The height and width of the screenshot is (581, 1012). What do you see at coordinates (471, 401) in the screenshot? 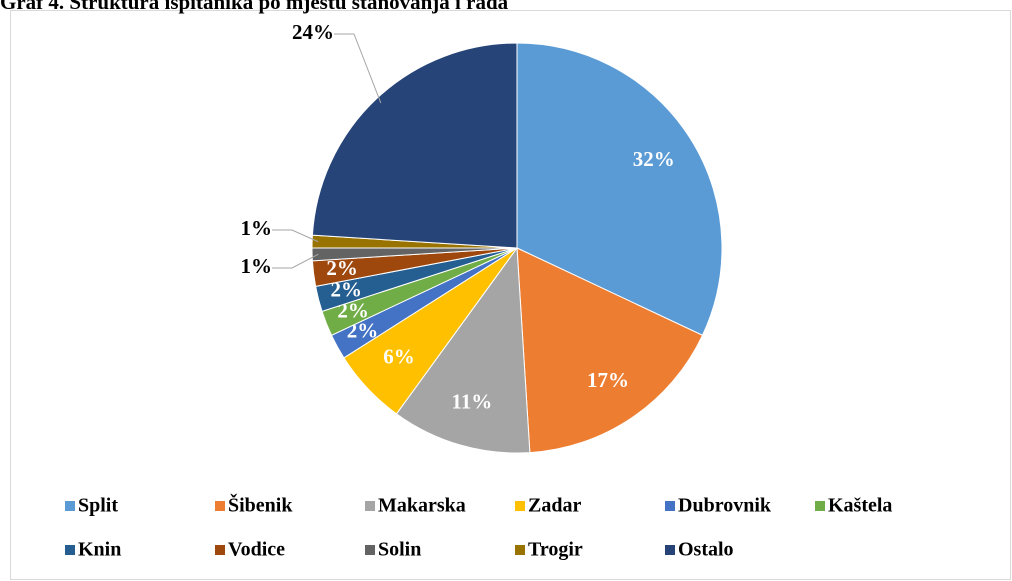
I see `data-label: 11%` at bounding box center [471, 401].